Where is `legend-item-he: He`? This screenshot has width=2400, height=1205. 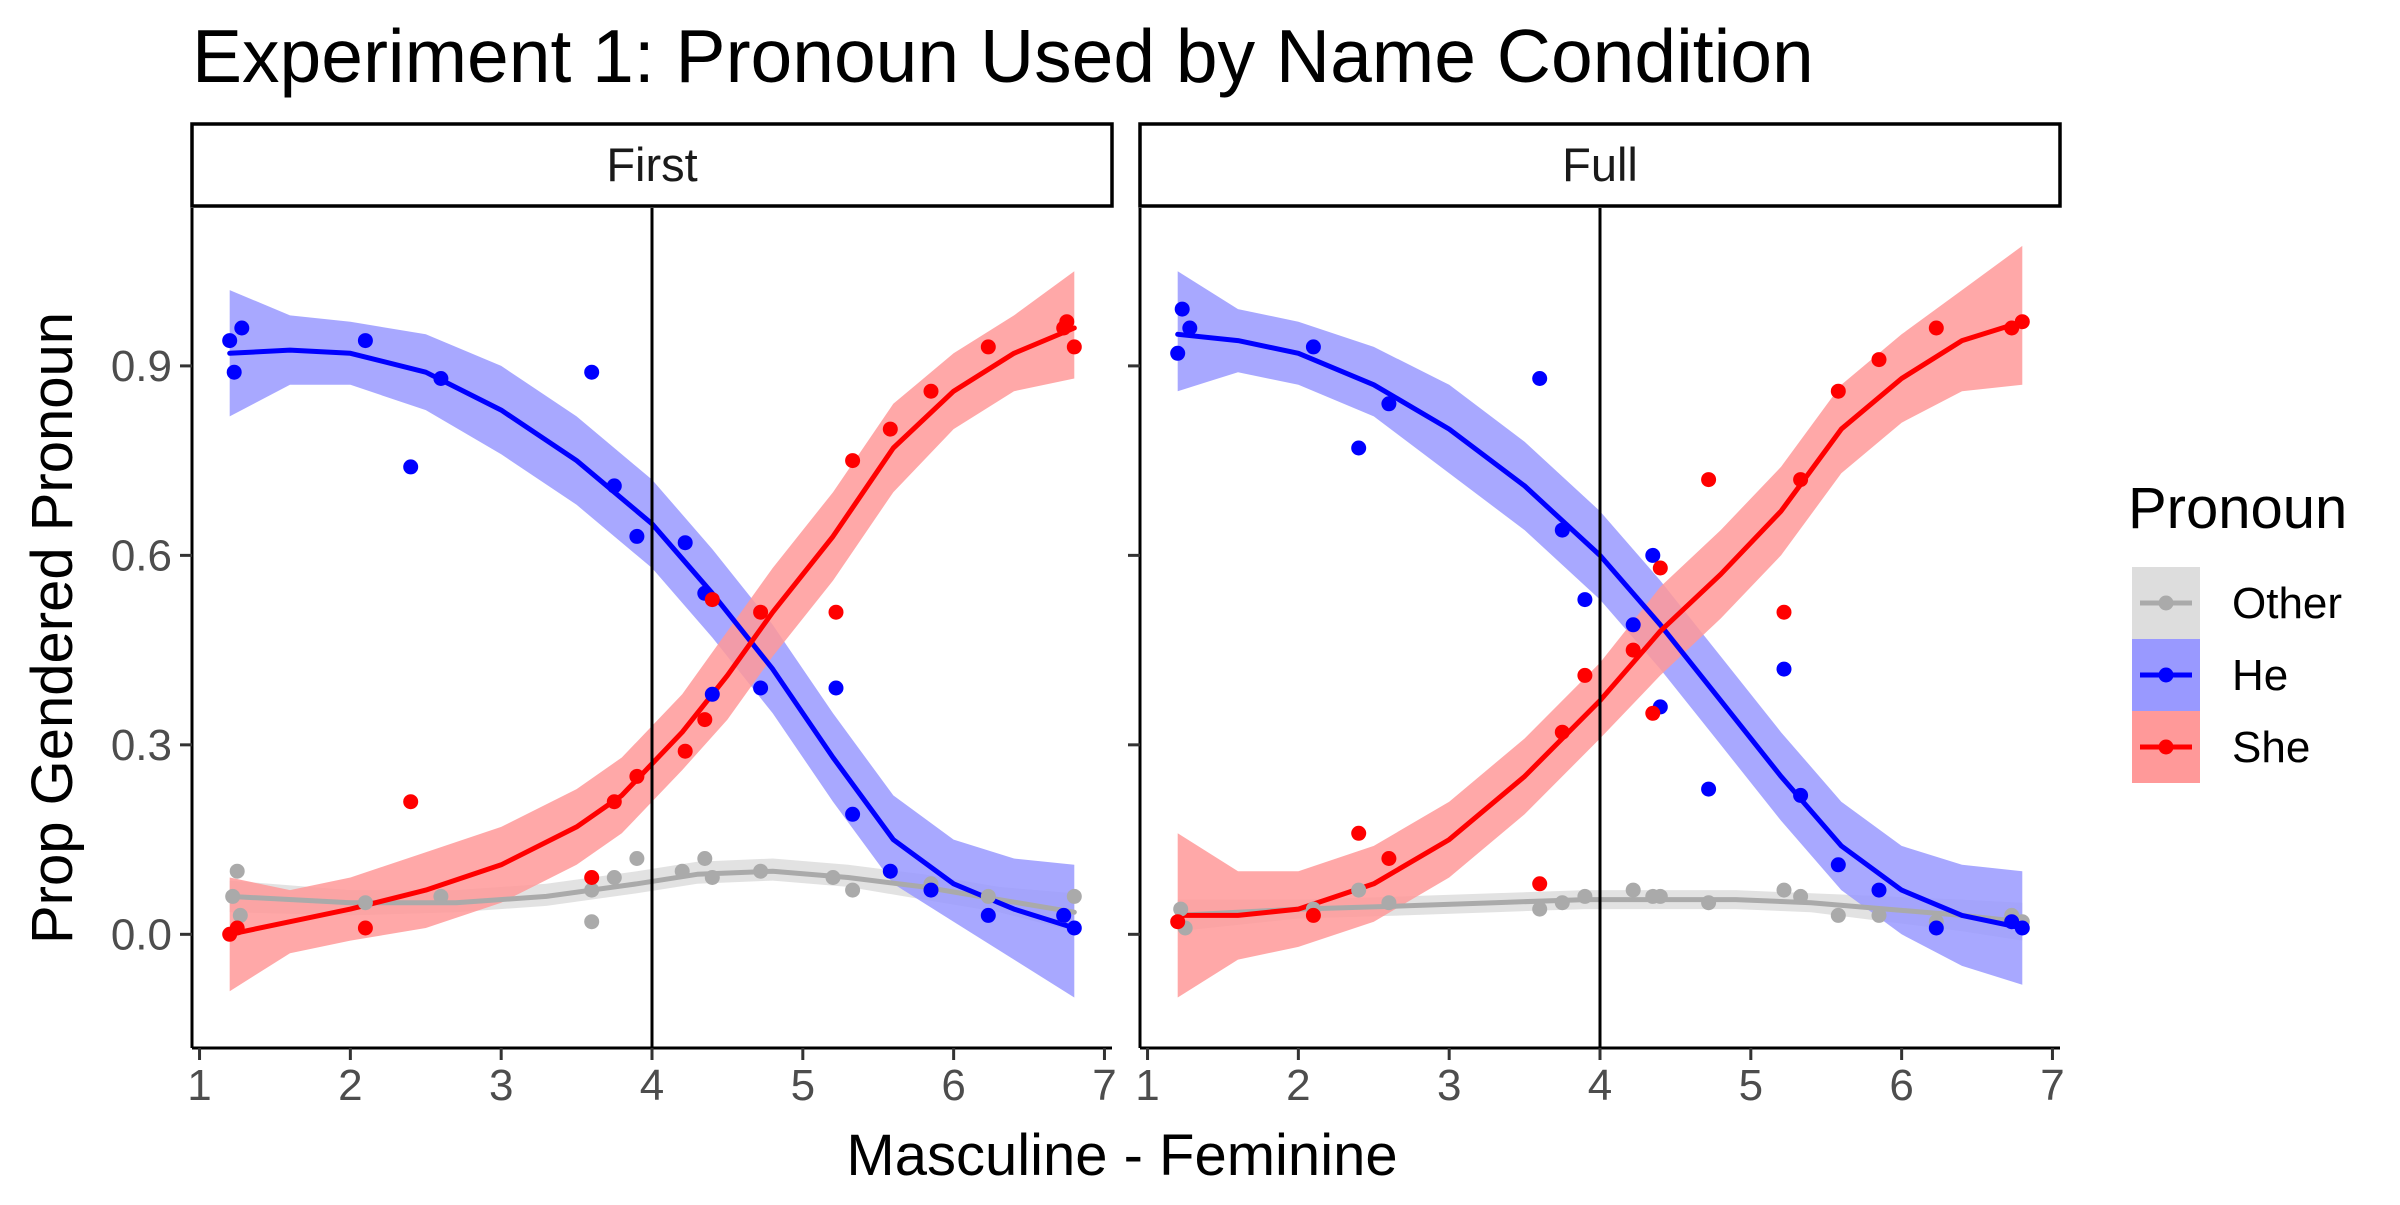 legend-item-he: He is located at coordinates (2210, 675).